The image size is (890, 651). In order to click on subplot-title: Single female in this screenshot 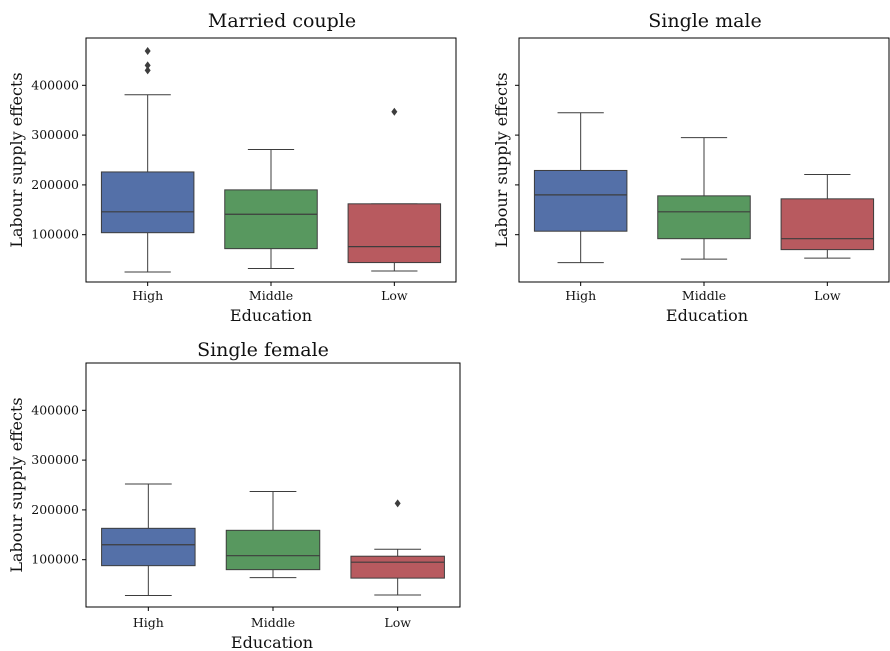, I will do `click(263, 350)`.